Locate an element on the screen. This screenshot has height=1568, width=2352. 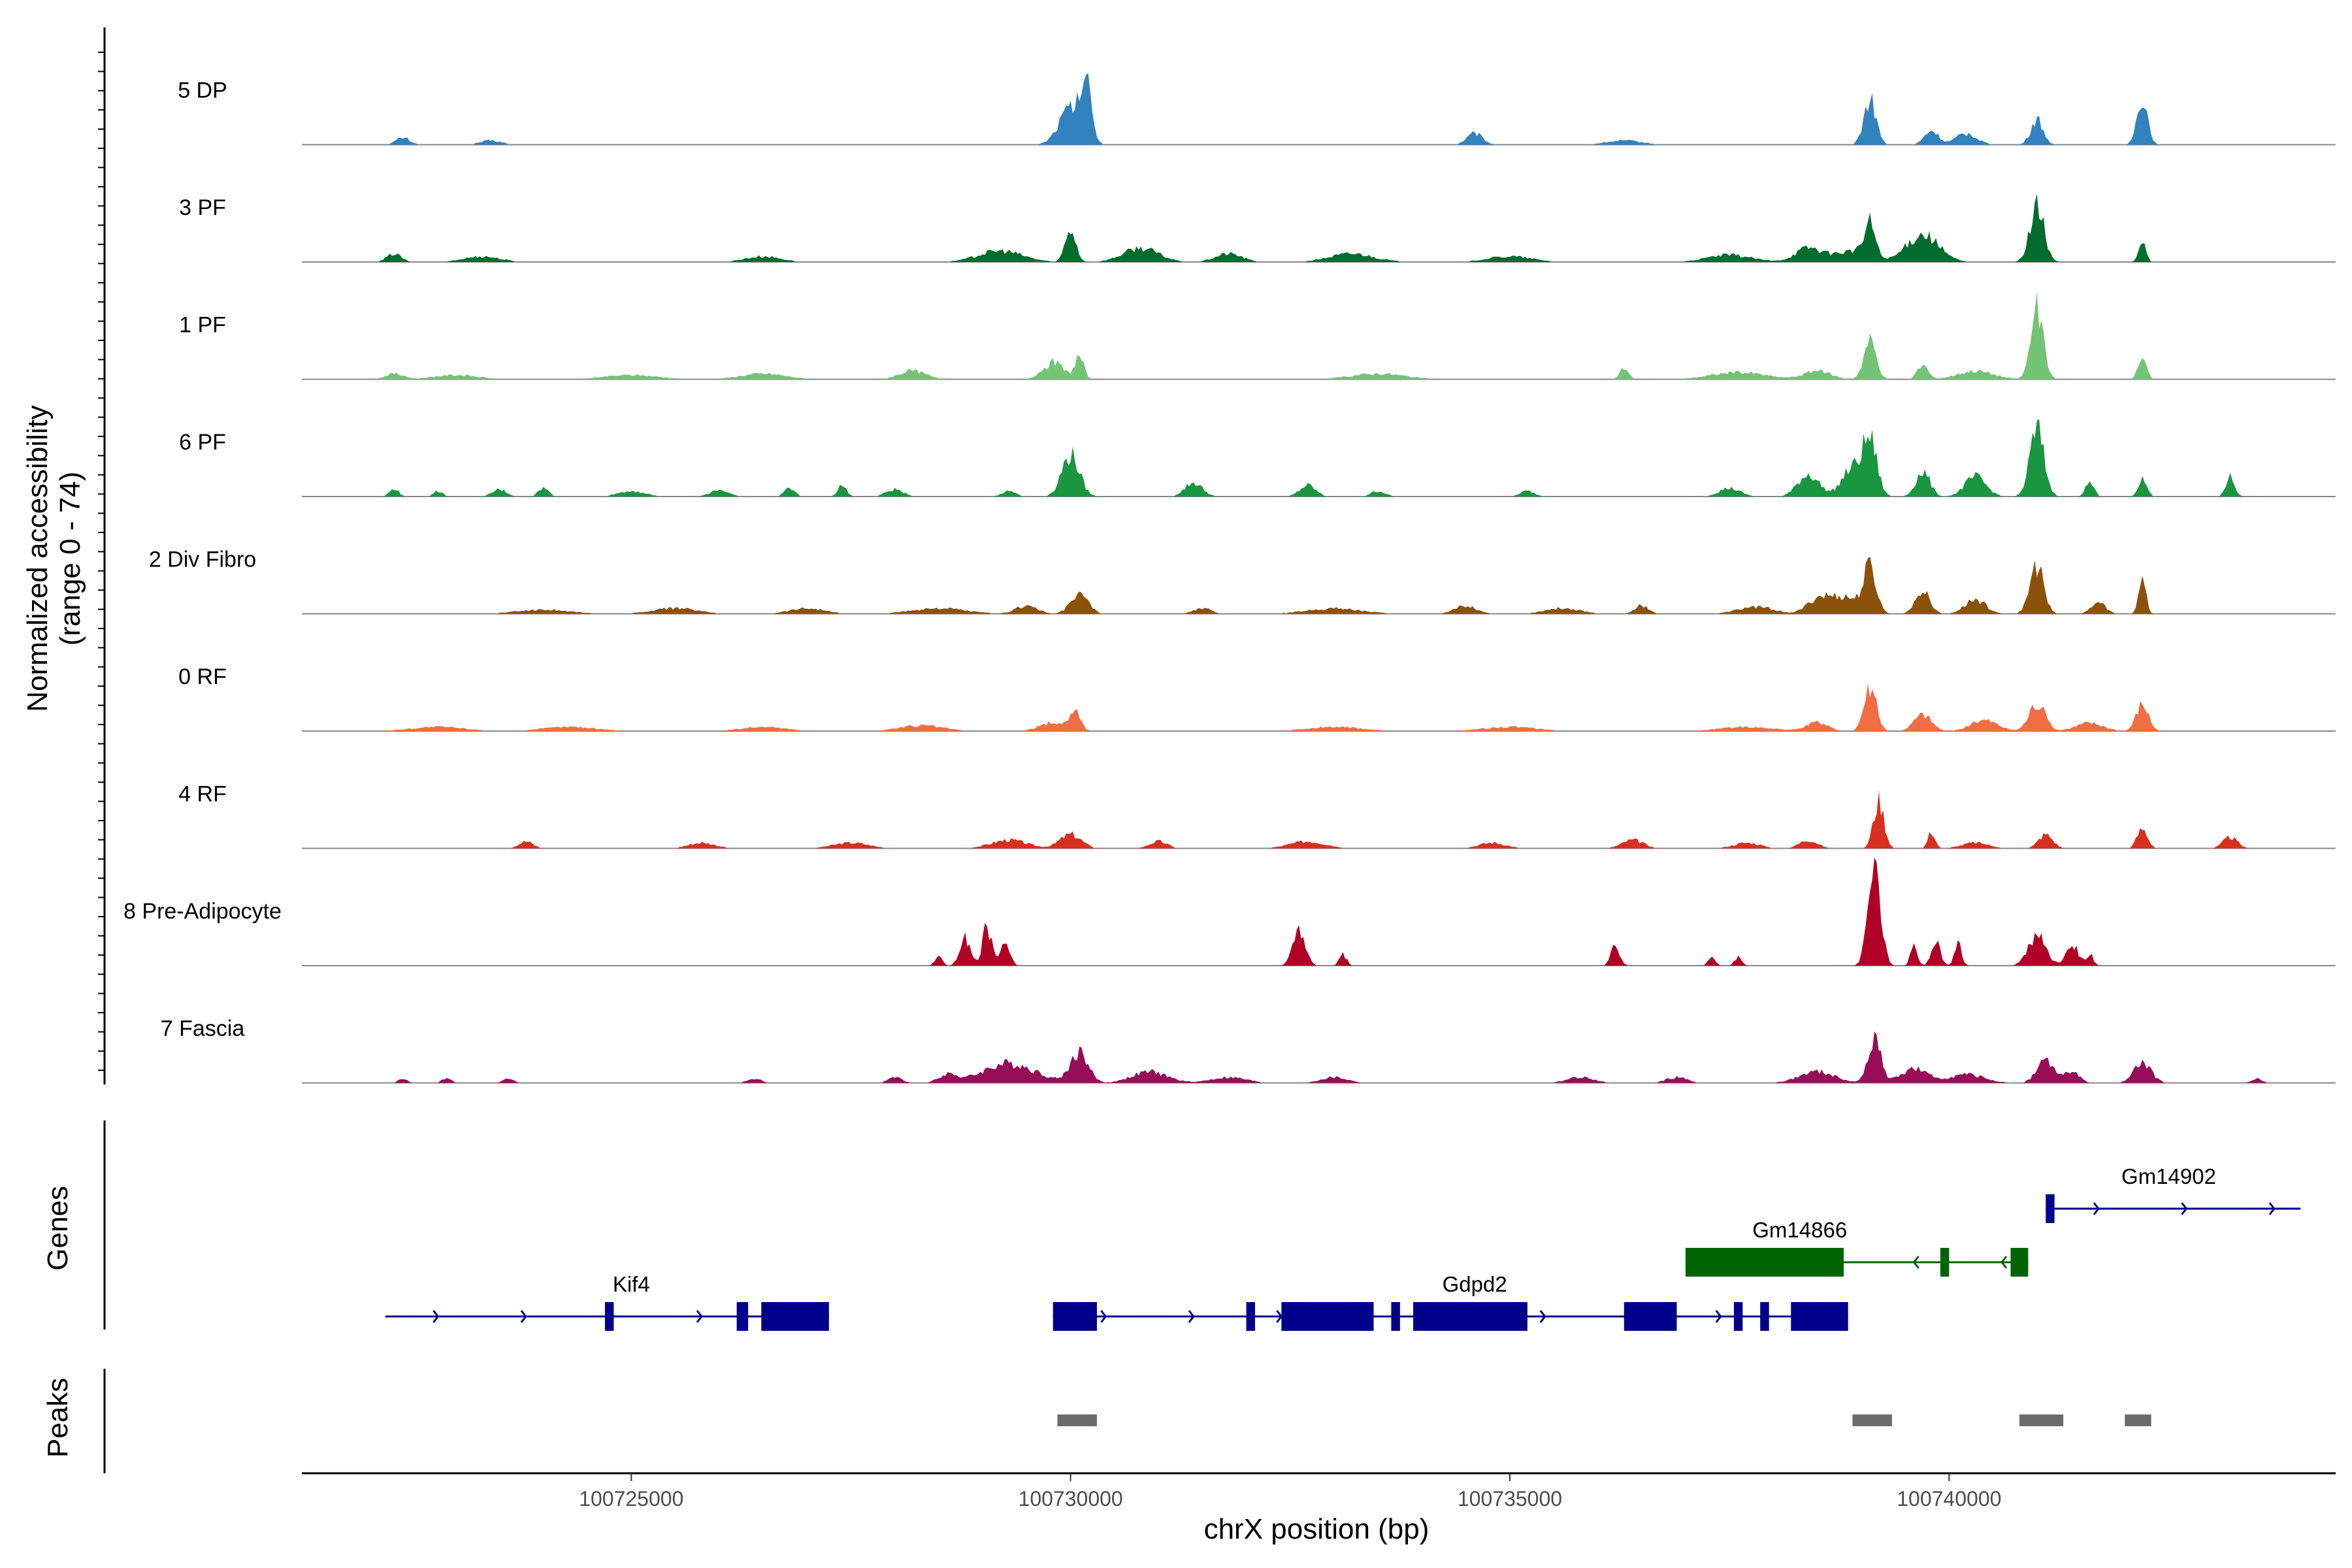
peak-panel is located at coordinates (1604, 1420).